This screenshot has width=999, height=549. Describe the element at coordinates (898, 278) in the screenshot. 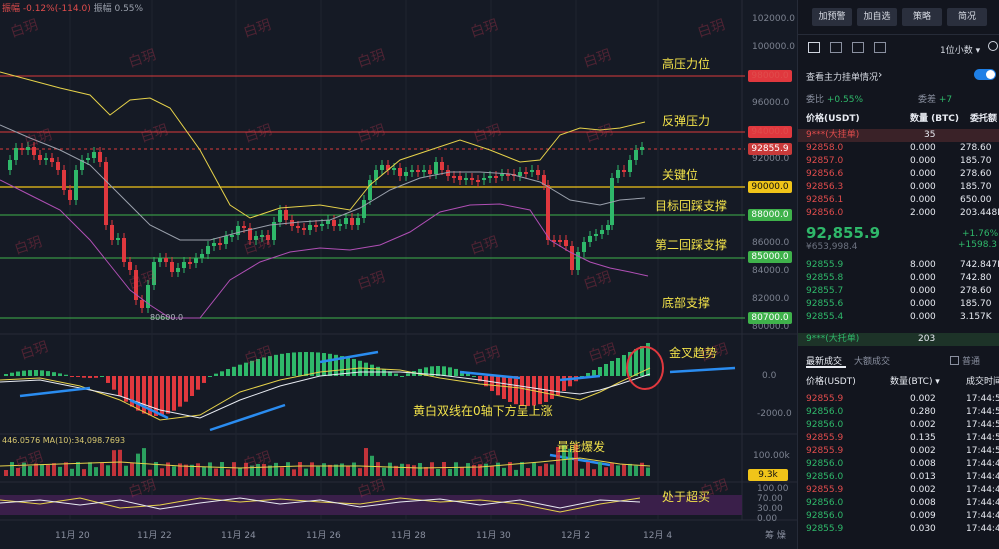

I see `bid-row: 92855.8 0.000 742.80` at that location.